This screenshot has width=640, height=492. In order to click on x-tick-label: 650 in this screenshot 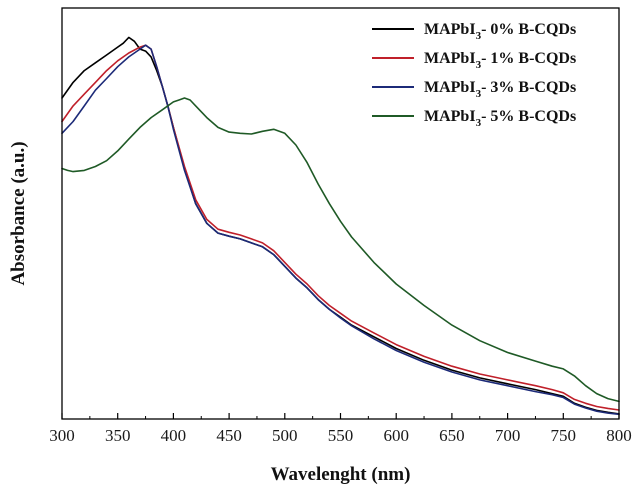, I will do `click(452, 435)`.